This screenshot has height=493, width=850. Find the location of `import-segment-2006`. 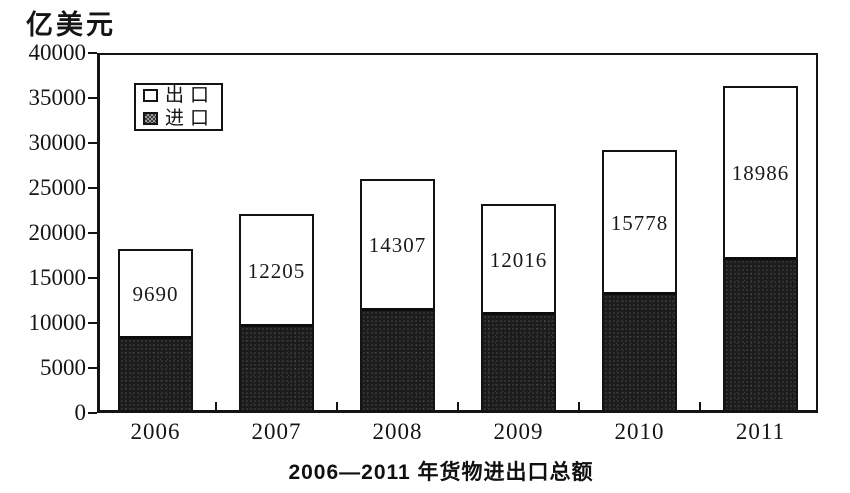

import-segment-2006 is located at coordinates (155, 373).